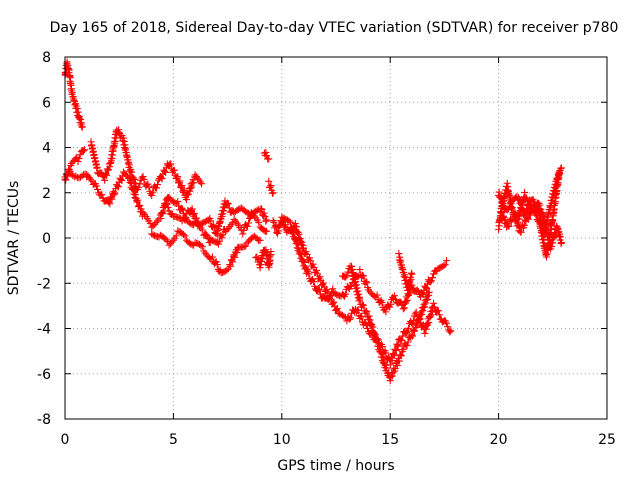 The width and height of the screenshot is (640, 480). I want to click on x-tick-label: 15, so click(390, 440).